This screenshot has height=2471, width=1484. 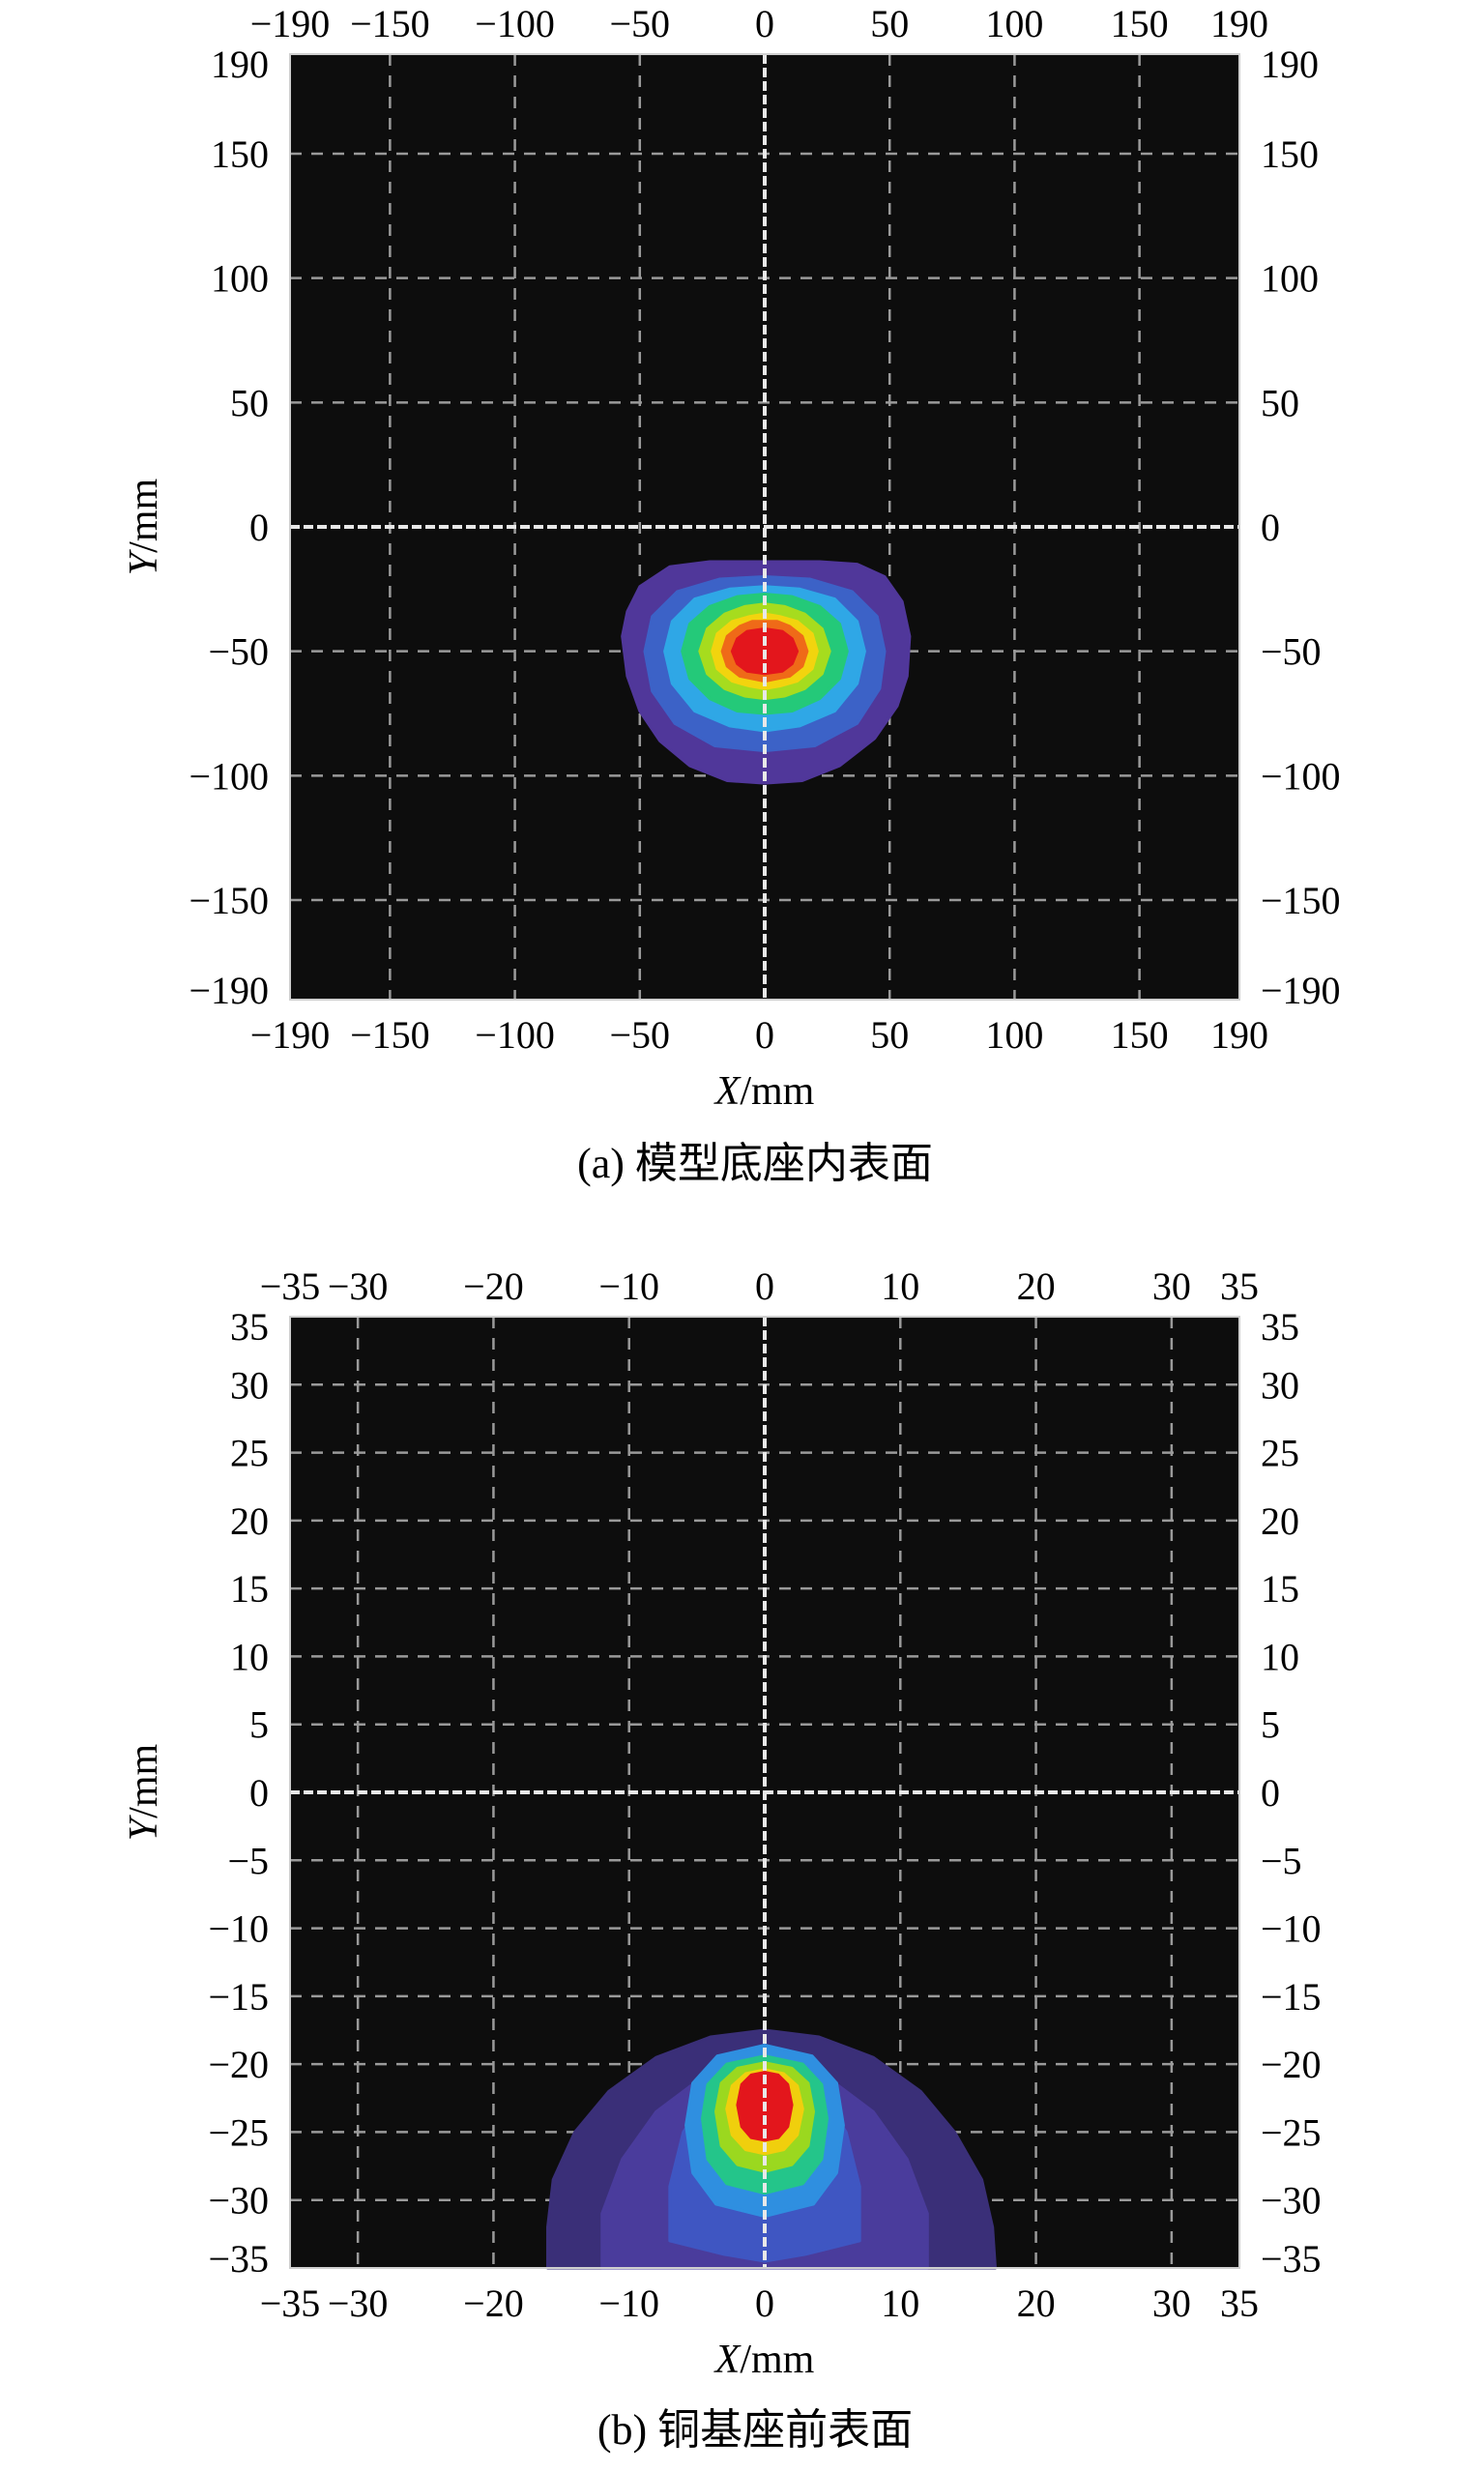 What do you see at coordinates (249, 1385) in the screenshot?
I see `y-tick-label-left: 30` at bounding box center [249, 1385].